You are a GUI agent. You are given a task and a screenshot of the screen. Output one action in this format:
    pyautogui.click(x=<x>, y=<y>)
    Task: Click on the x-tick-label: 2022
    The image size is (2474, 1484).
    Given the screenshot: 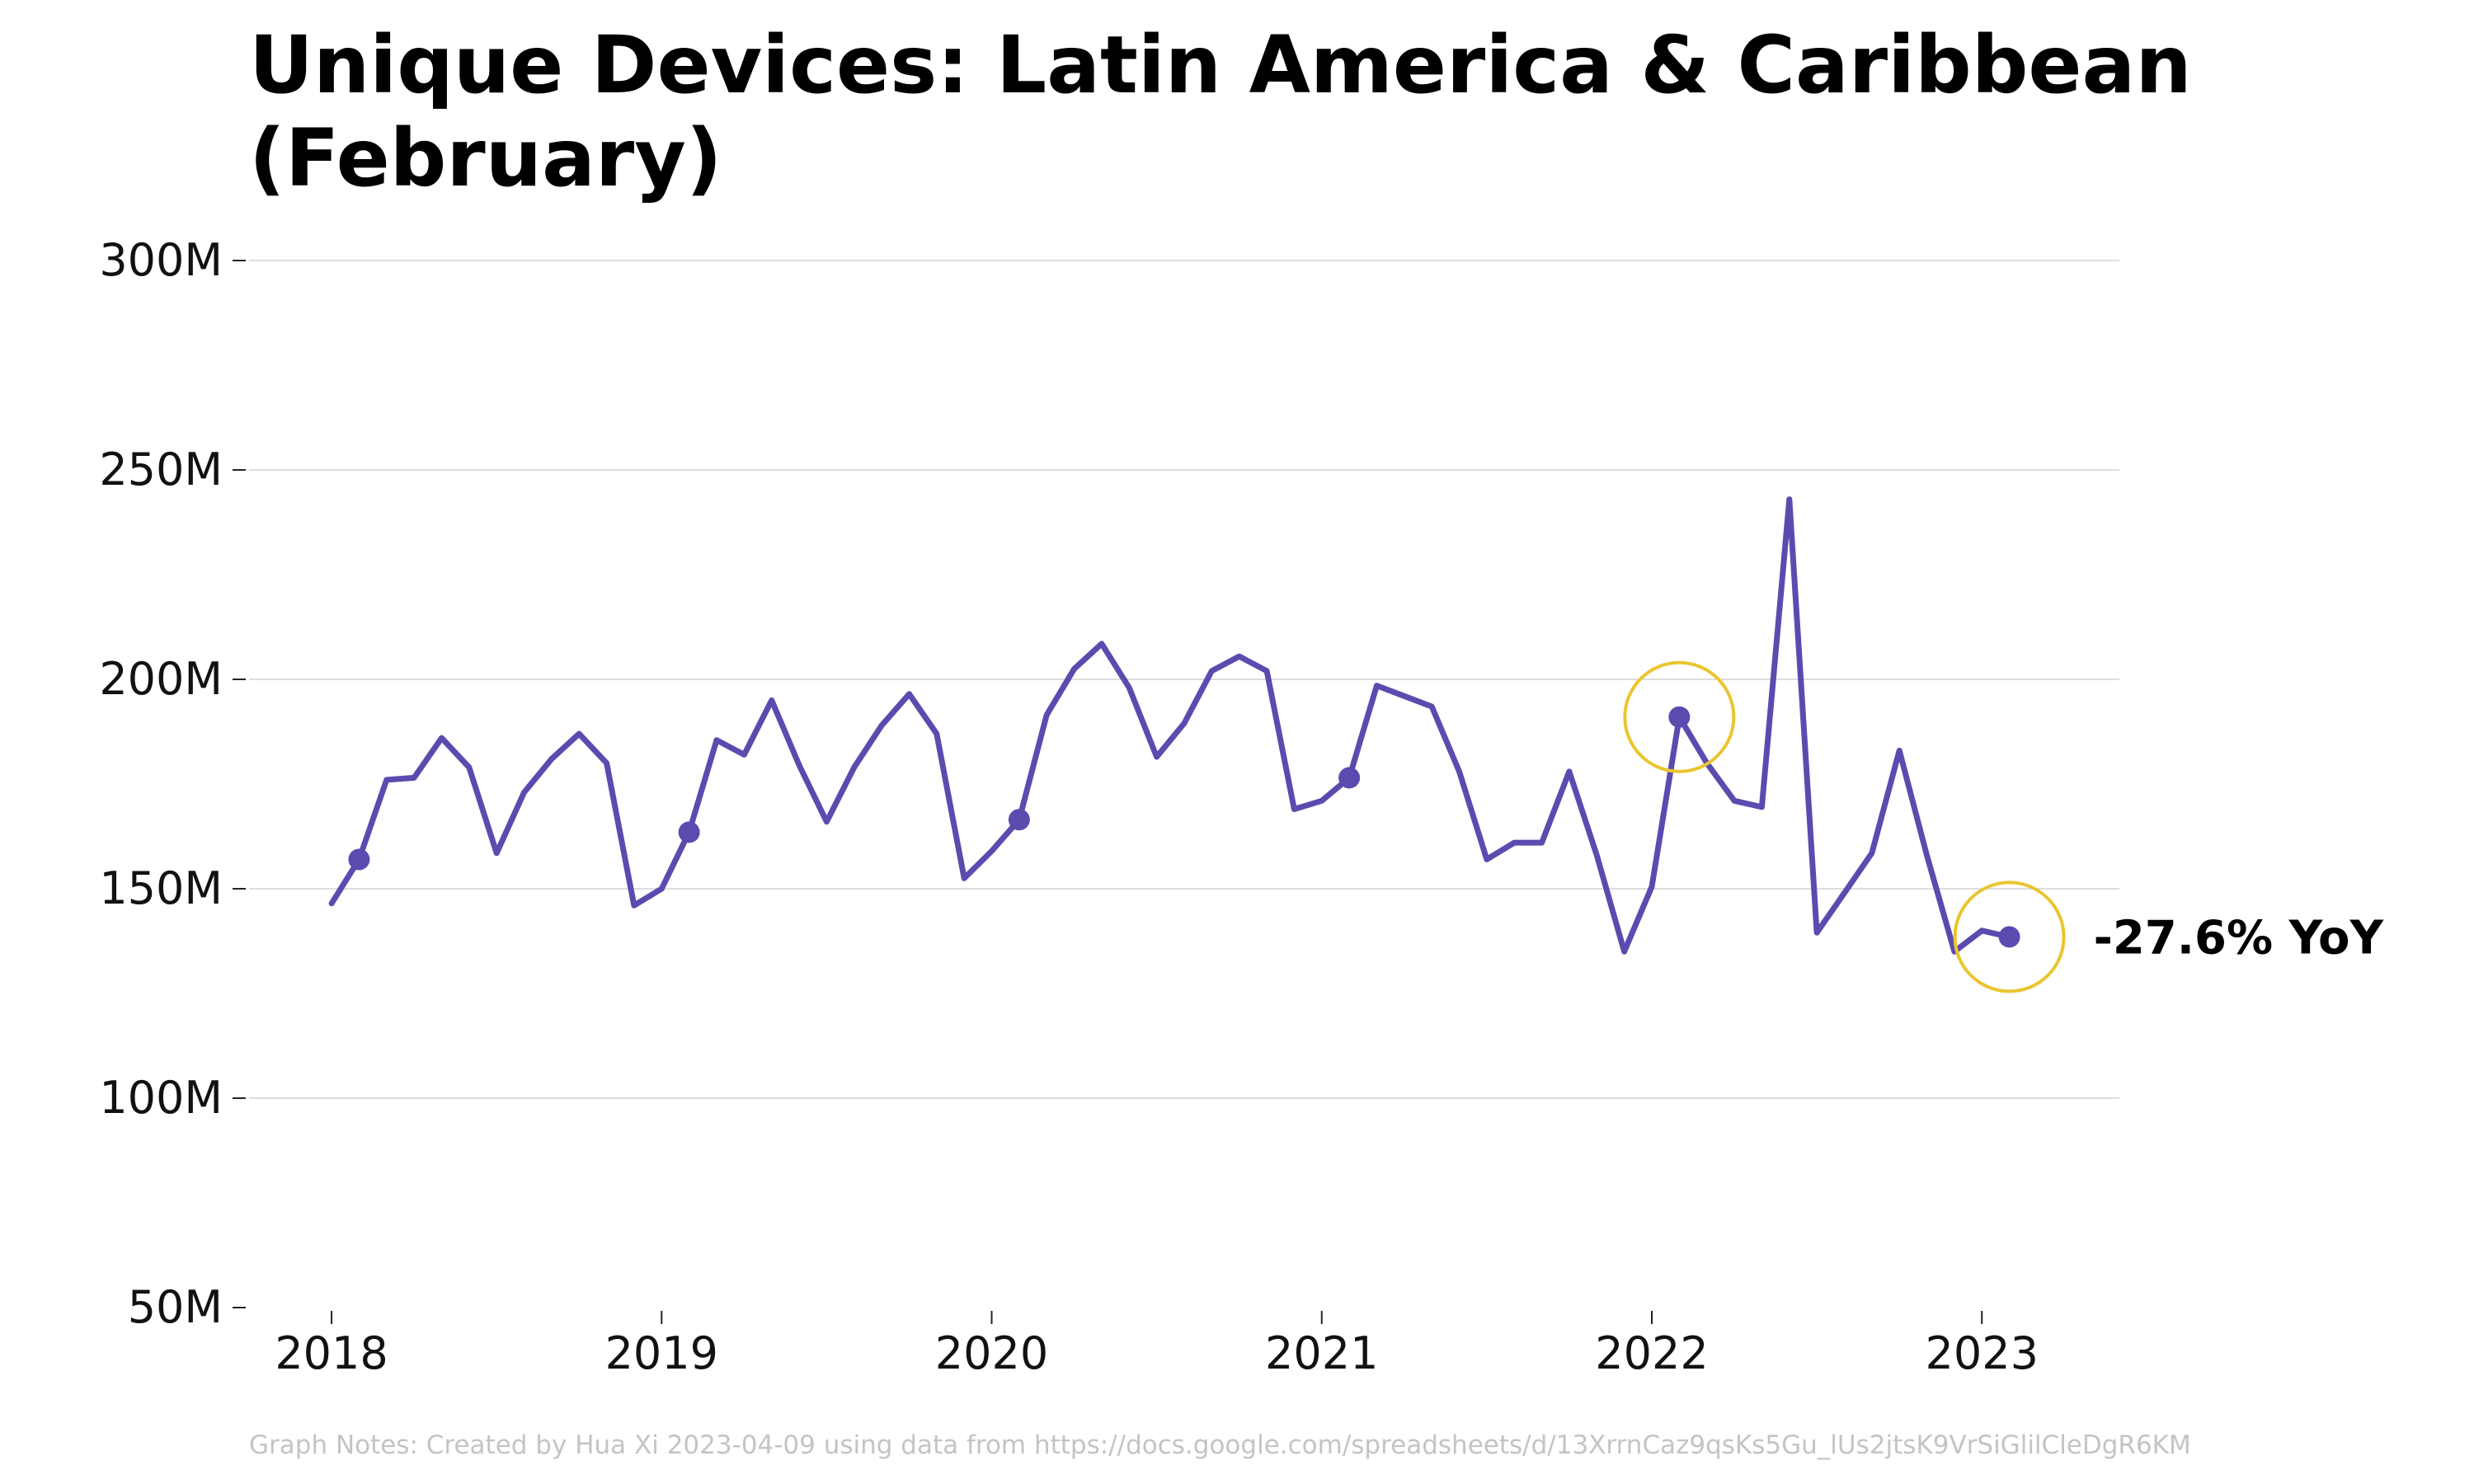 What is the action you would take?
    pyautogui.click(x=1651, y=1353)
    